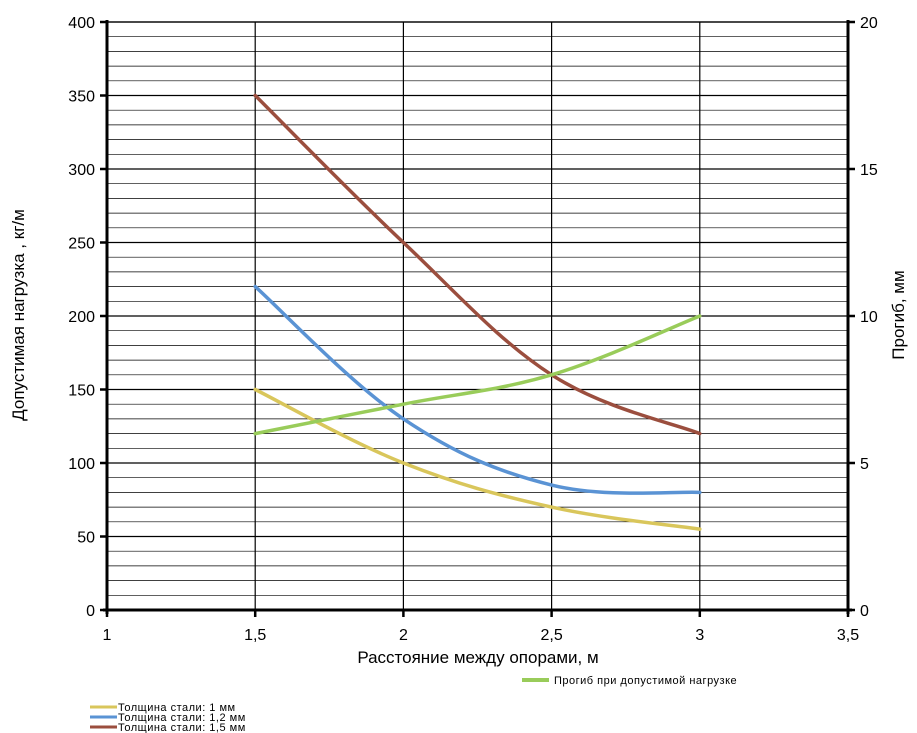 The height and width of the screenshot is (733, 917). What do you see at coordinates (81, 23) in the screenshot?
I see `y-tick-label: 400` at bounding box center [81, 23].